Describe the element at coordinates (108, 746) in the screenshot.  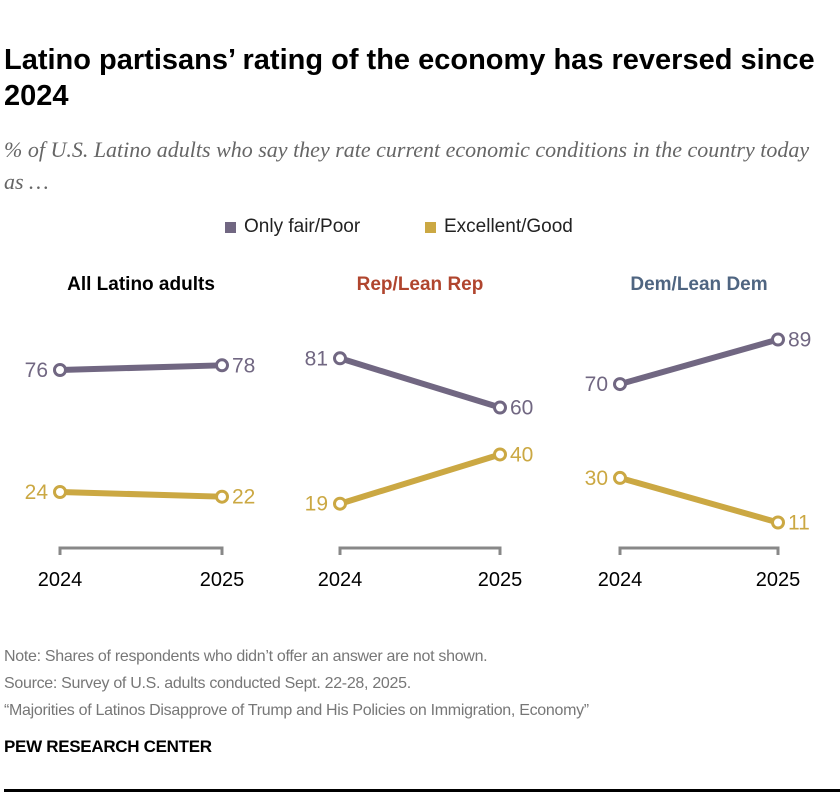
I see `brand: PEW RESEARCH CENTER` at that location.